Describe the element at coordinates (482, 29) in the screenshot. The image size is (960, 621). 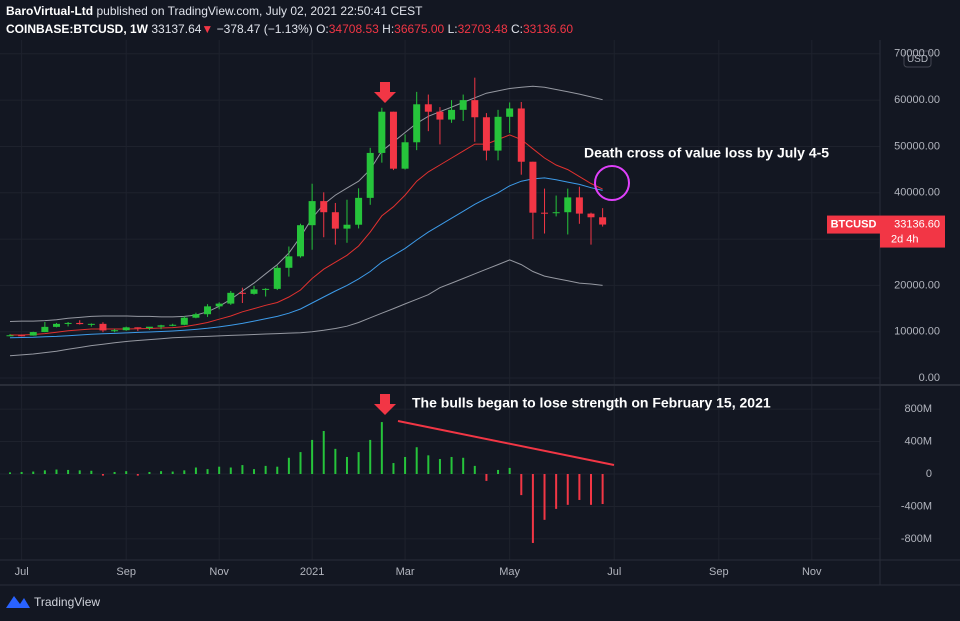
I see `low-value: 32703.48` at that location.